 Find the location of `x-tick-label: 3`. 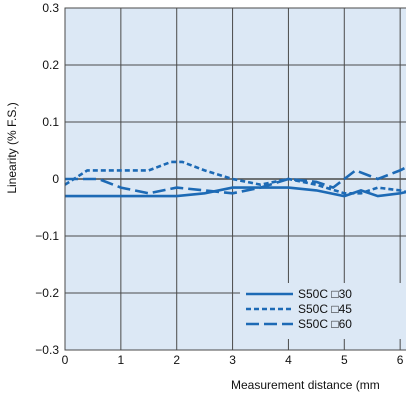

x-tick-label: 3 is located at coordinates (232, 360).